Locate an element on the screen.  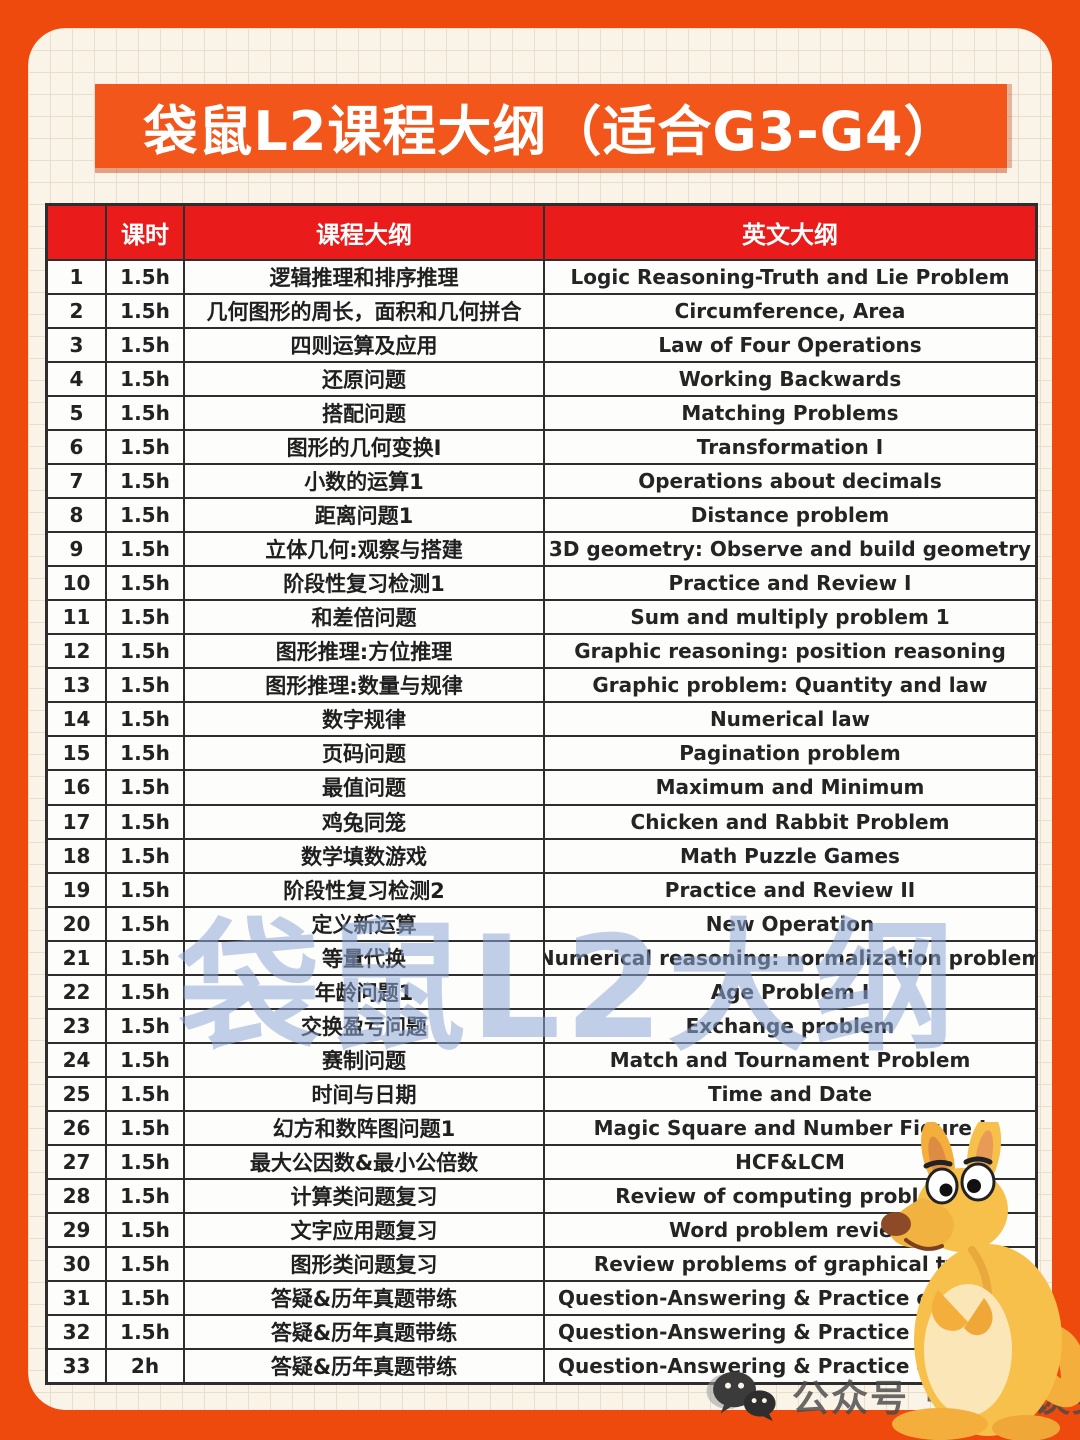
lesson-cn-title-cell: 搭配问题 is located at coordinates (363, 413).